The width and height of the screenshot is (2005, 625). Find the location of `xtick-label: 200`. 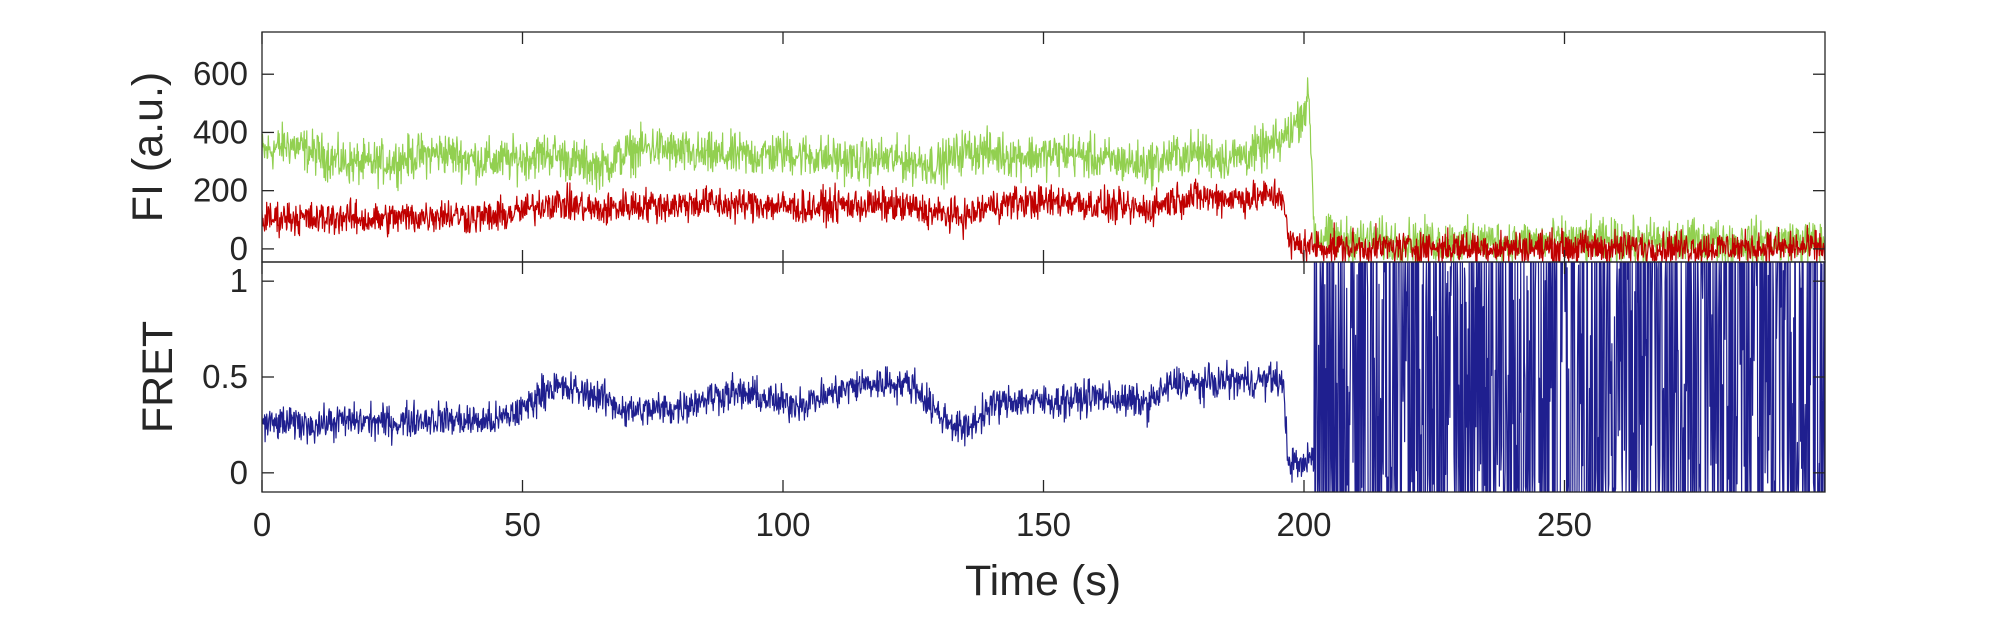

xtick-label: 200 is located at coordinates (1303, 524).